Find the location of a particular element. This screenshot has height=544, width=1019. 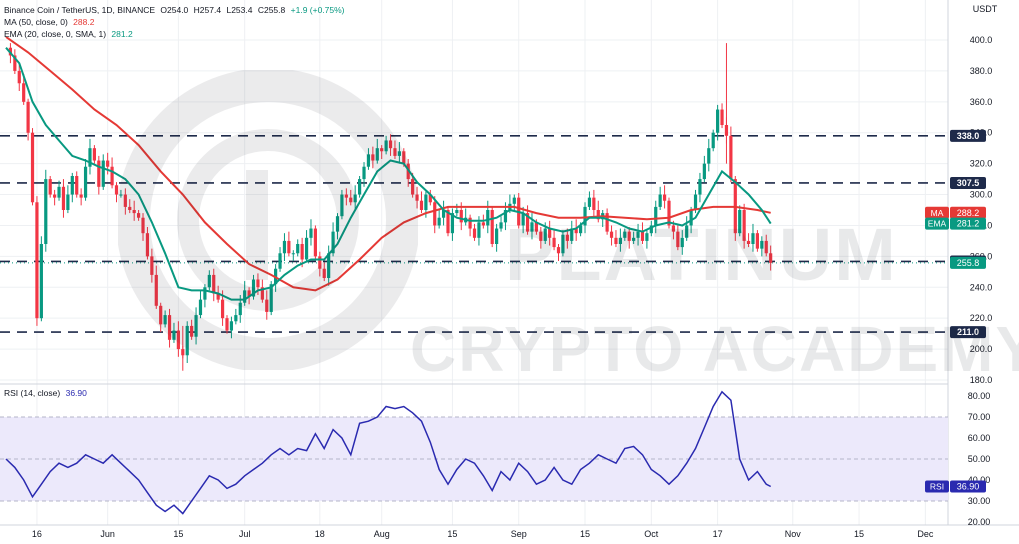

time-tick-label: Jul is located at coordinates (245, 534).